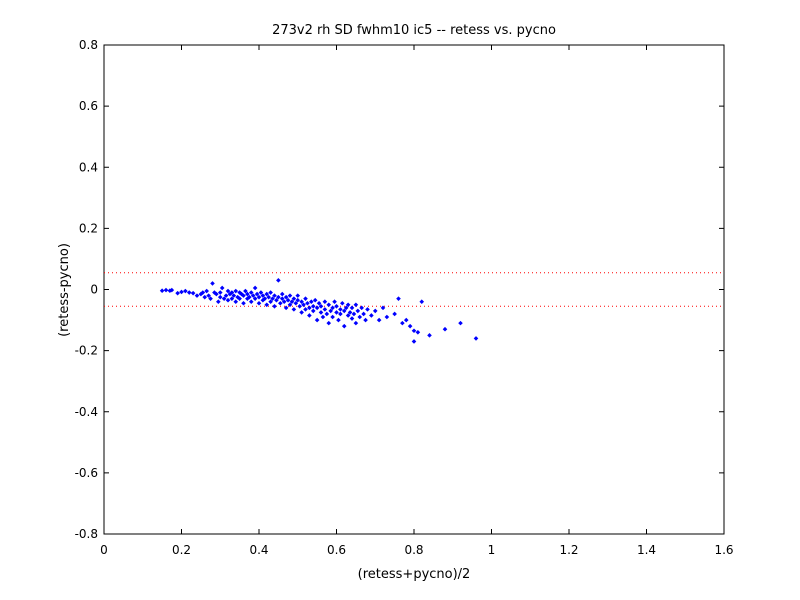  I want to click on y-tick-label: -0.8, so click(86, 534).